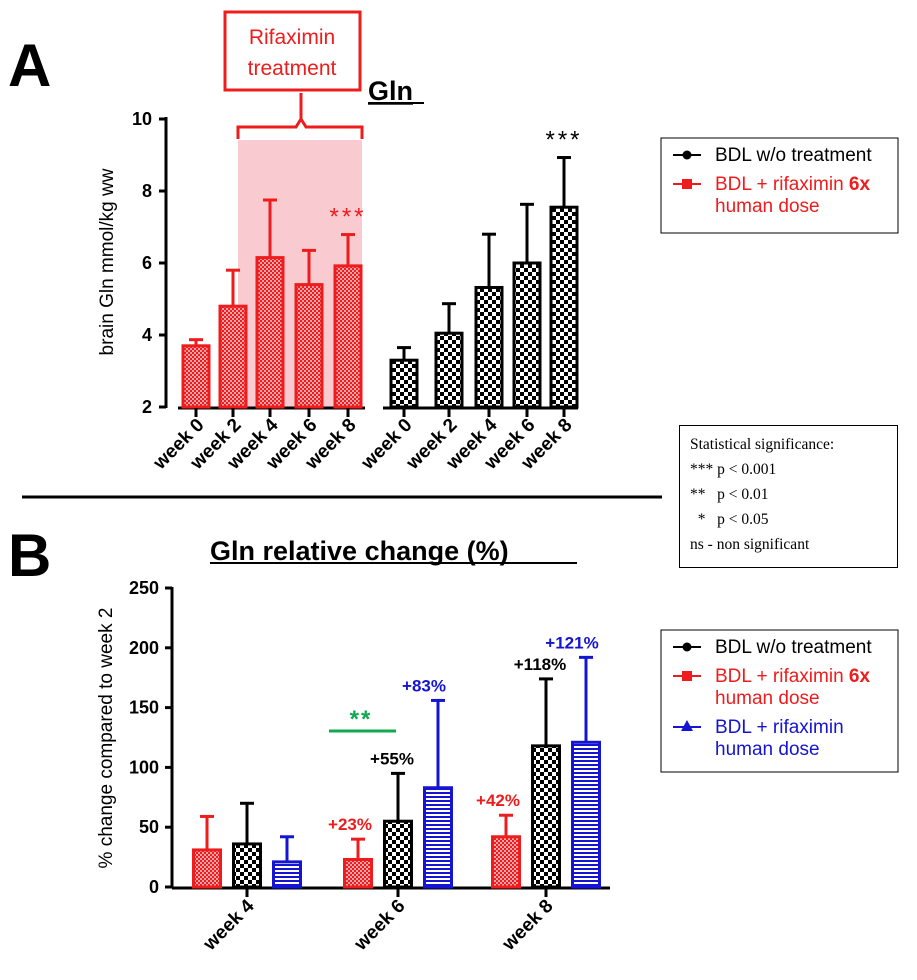  Describe the element at coordinates (793, 647) in the screenshot. I see `b-legend-entry-0-line-0: BDL w/o treatment` at that location.